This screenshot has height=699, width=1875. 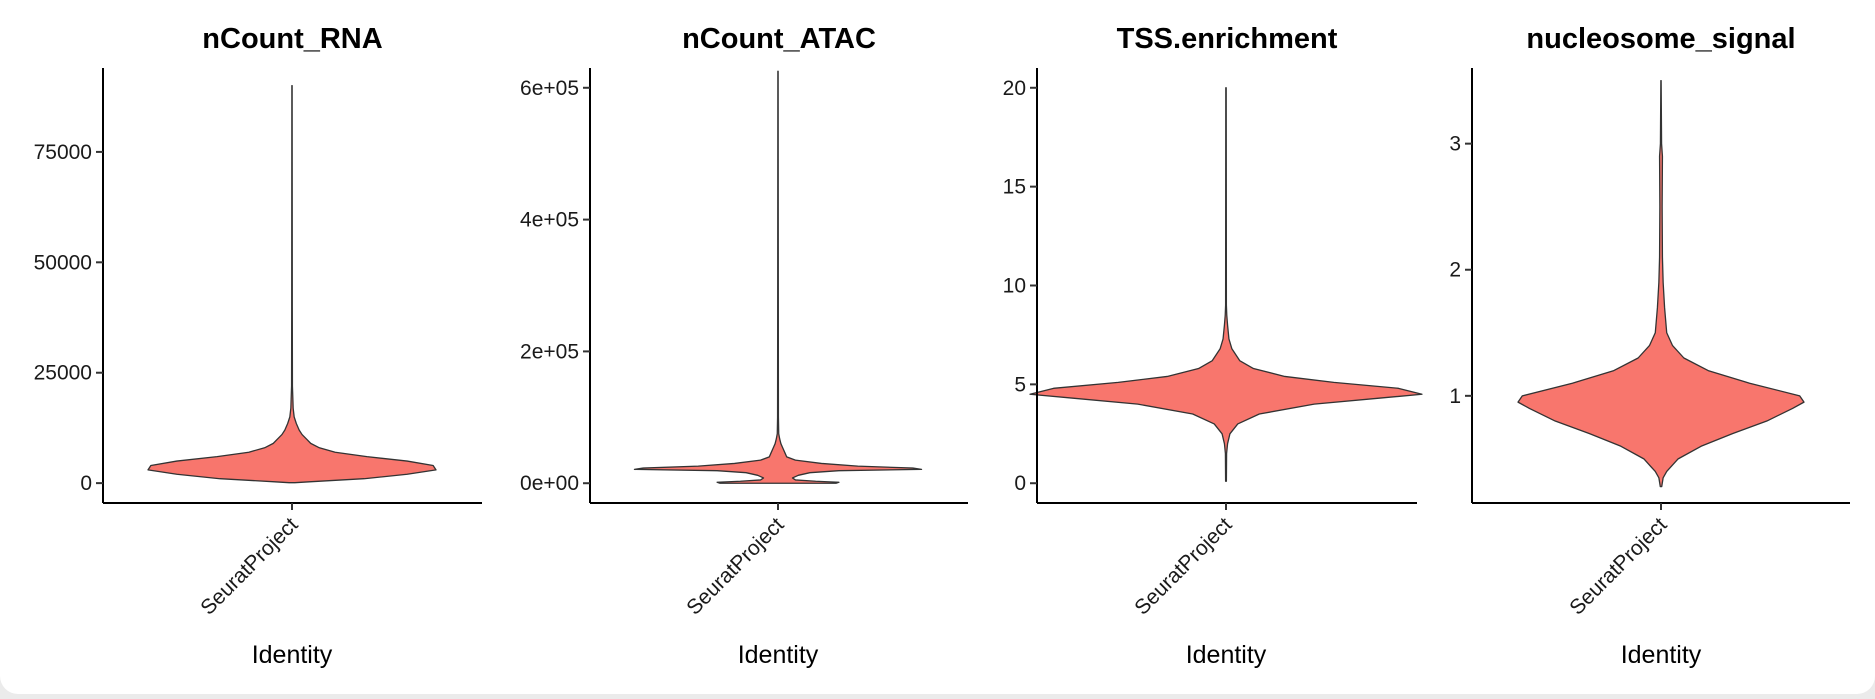 I want to click on y-tick-label: 50000, so click(x=63, y=262).